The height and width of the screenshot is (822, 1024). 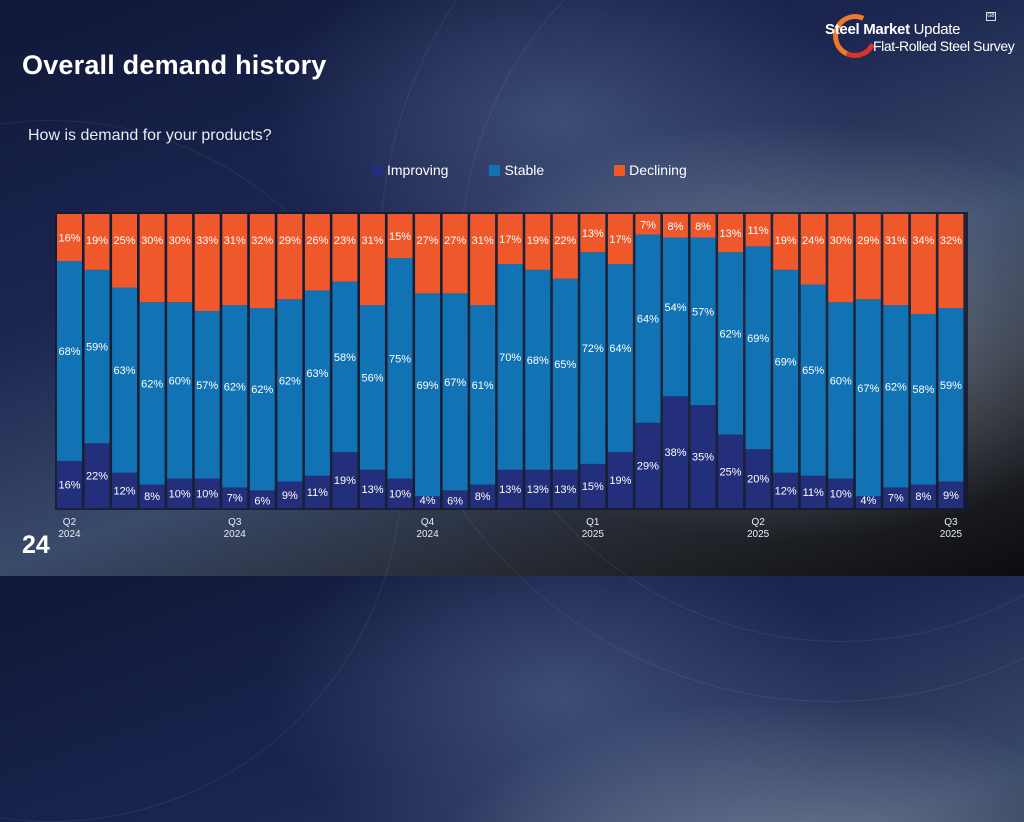 I want to click on legend-item-declining: Declining, so click(x=650, y=170).